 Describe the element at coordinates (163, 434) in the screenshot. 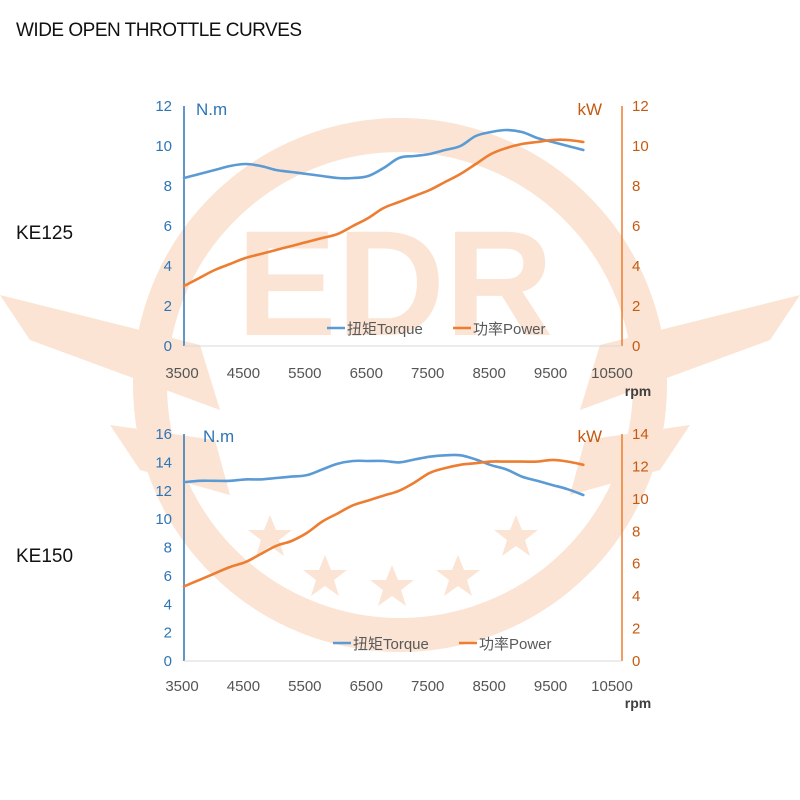

I see `left-tick-label: 16` at that location.